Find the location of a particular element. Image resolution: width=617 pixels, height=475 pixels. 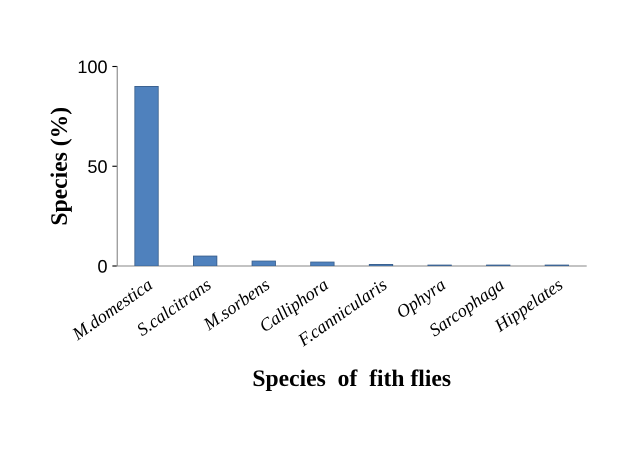

x-axis-title: Species of fith flies is located at coordinates (352, 380).